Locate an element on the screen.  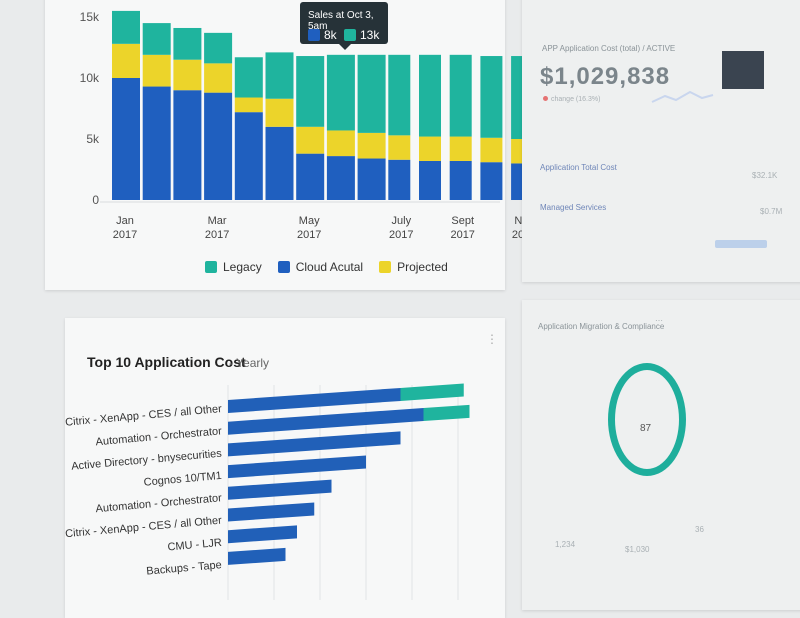
tooltip-swatch-cloud is located at coordinates (314, 35).